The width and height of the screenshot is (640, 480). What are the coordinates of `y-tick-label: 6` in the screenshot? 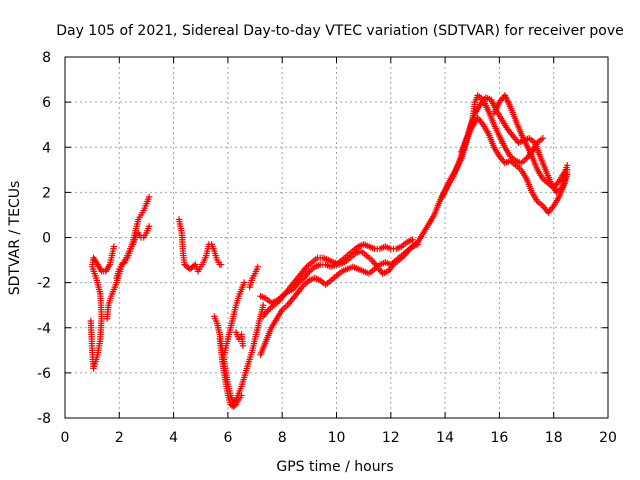 It's located at (46, 103).